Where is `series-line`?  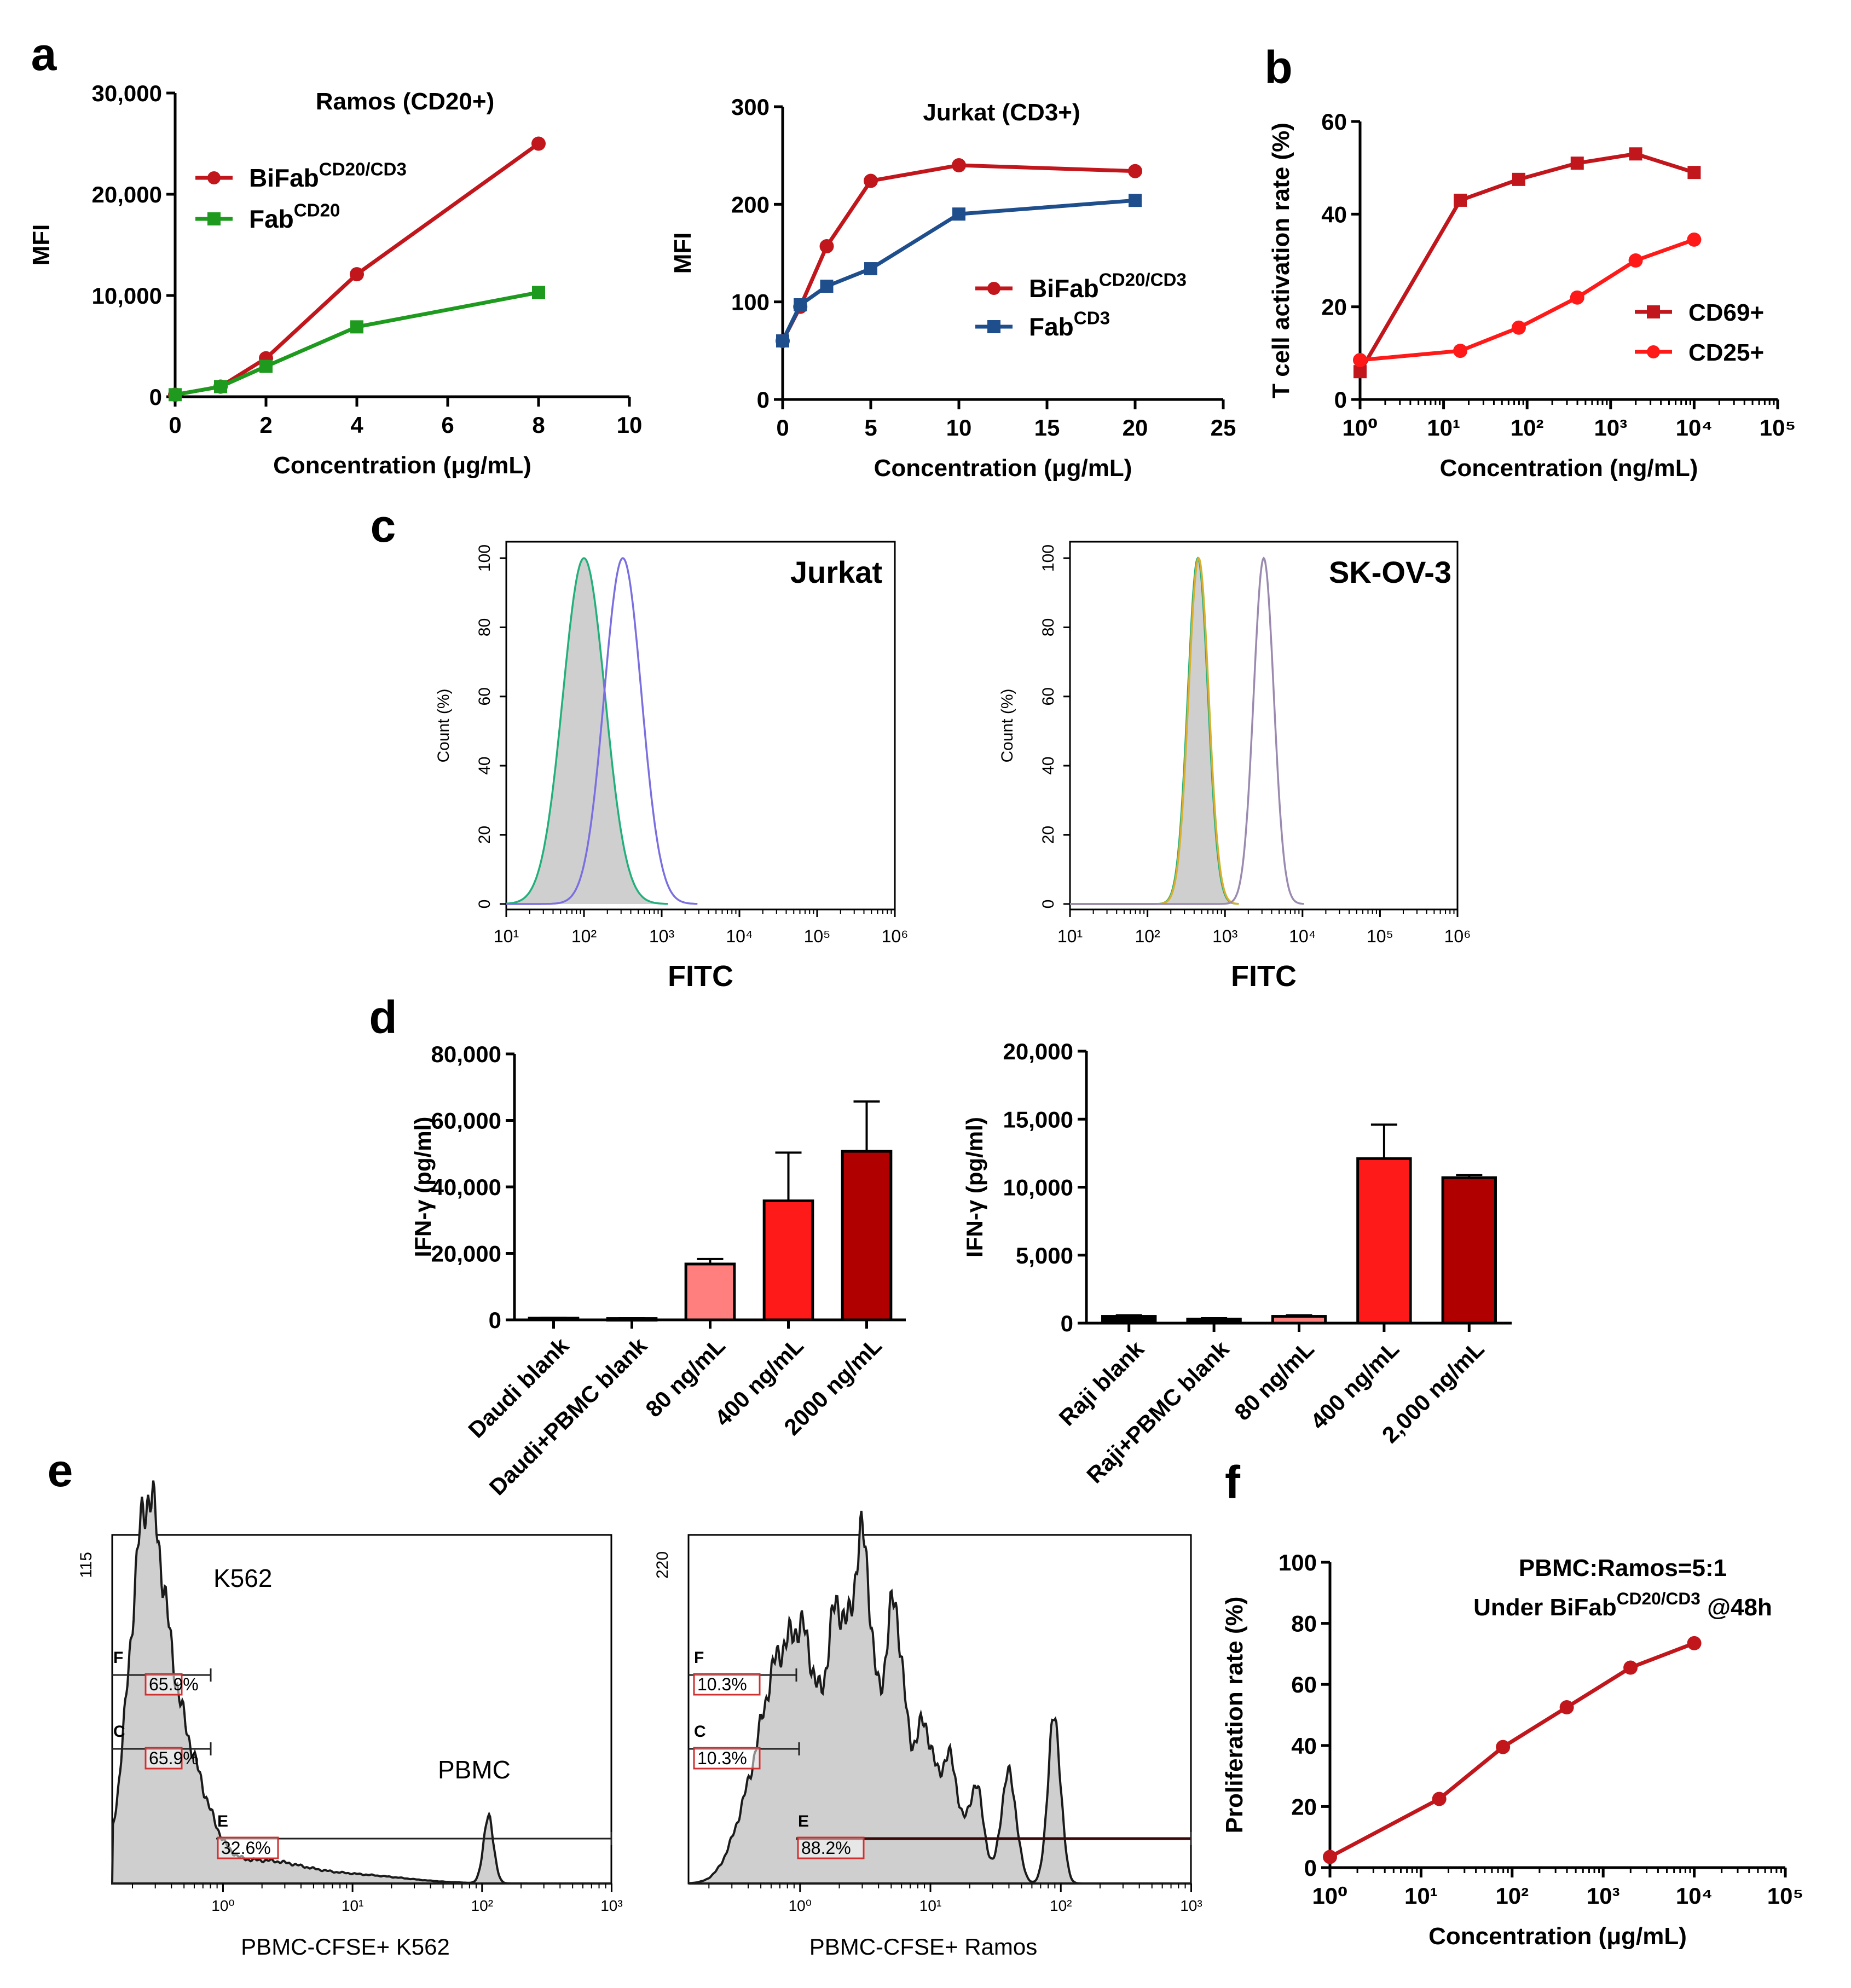 series-line is located at coordinates (1527, 299).